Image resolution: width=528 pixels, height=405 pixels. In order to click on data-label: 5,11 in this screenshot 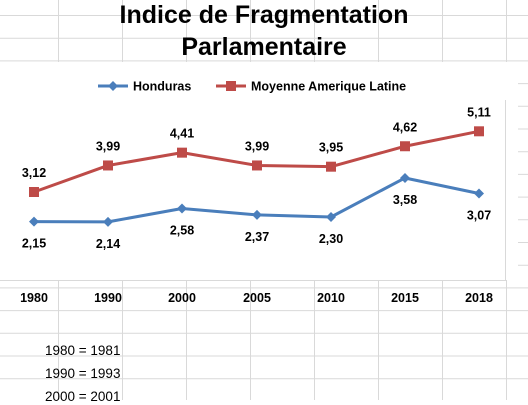, I will do `click(479, 112)`.